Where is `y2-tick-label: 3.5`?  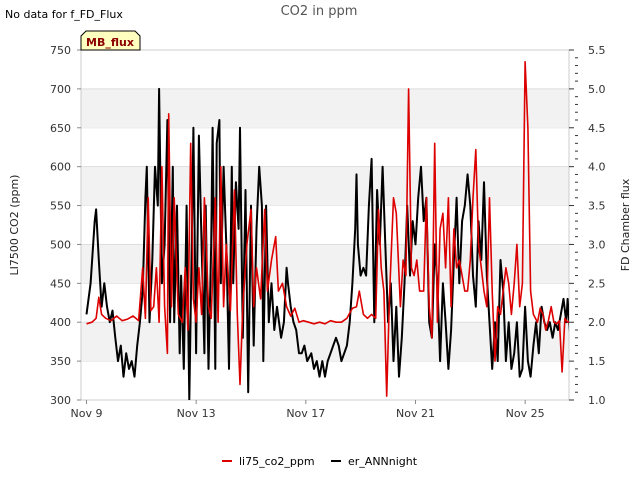 y2-tick-label: 3.5 is located at coordinates (597, 206).